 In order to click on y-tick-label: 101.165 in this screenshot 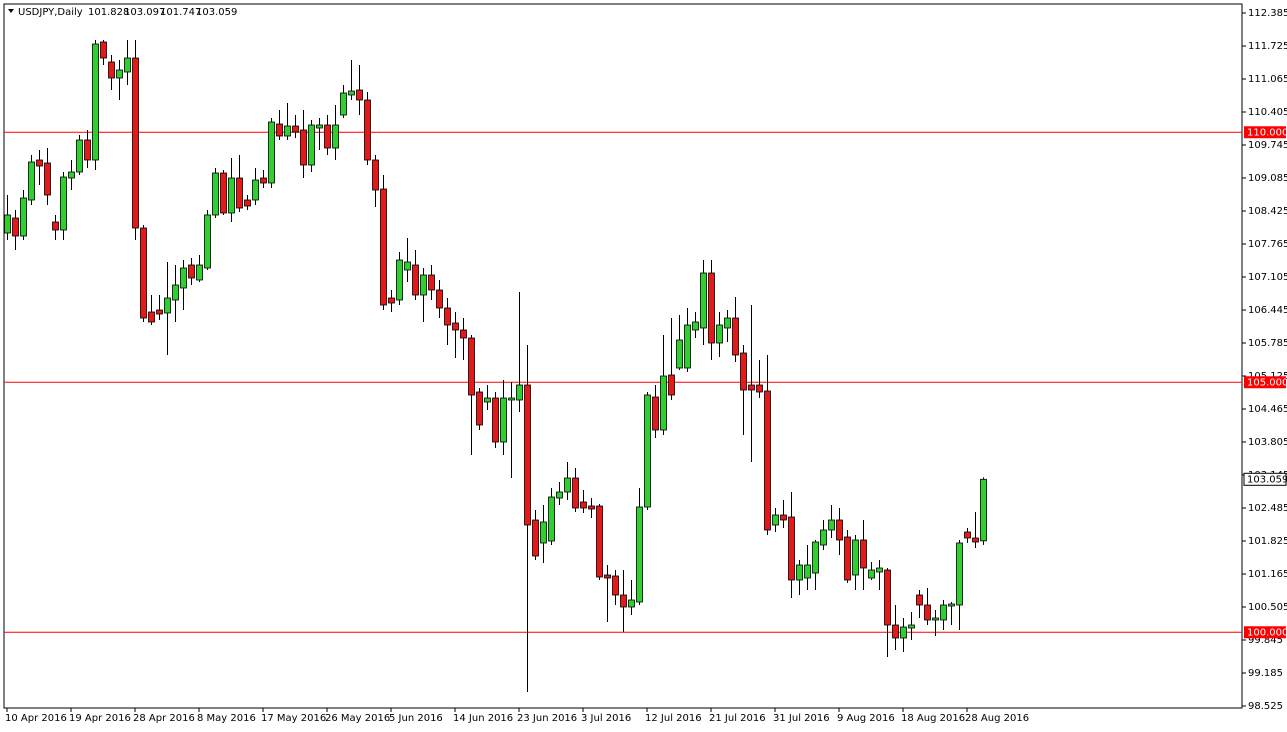, I will do `click(1267, 574)`.